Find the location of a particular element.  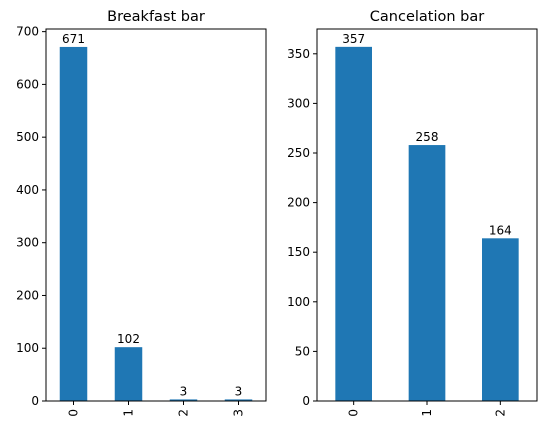

data-label-1: 102 is located at coordinates (128, 339).